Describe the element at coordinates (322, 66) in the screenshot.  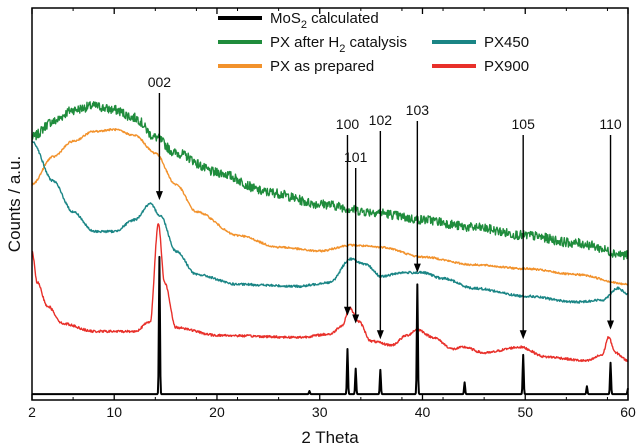
I see `legend-label-prepared: PX as prepared` at that location.